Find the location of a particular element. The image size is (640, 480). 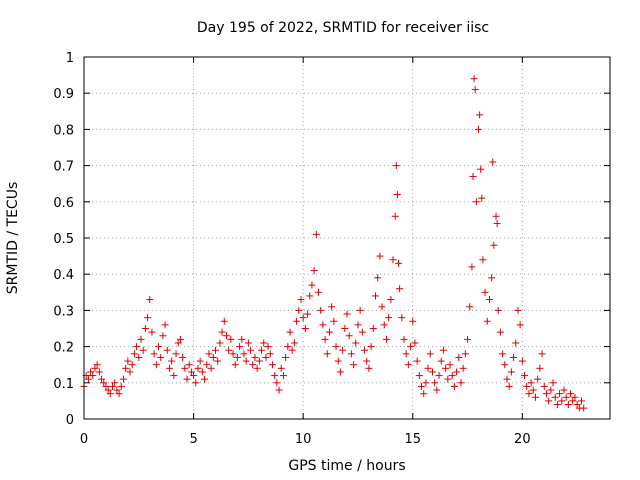

x-tick-label: 15 is located at coordinates (412, 439).